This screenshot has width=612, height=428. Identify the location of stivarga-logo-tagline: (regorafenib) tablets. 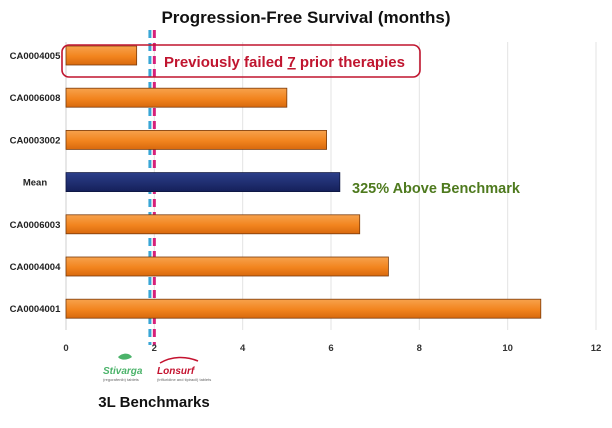
(121, 379).